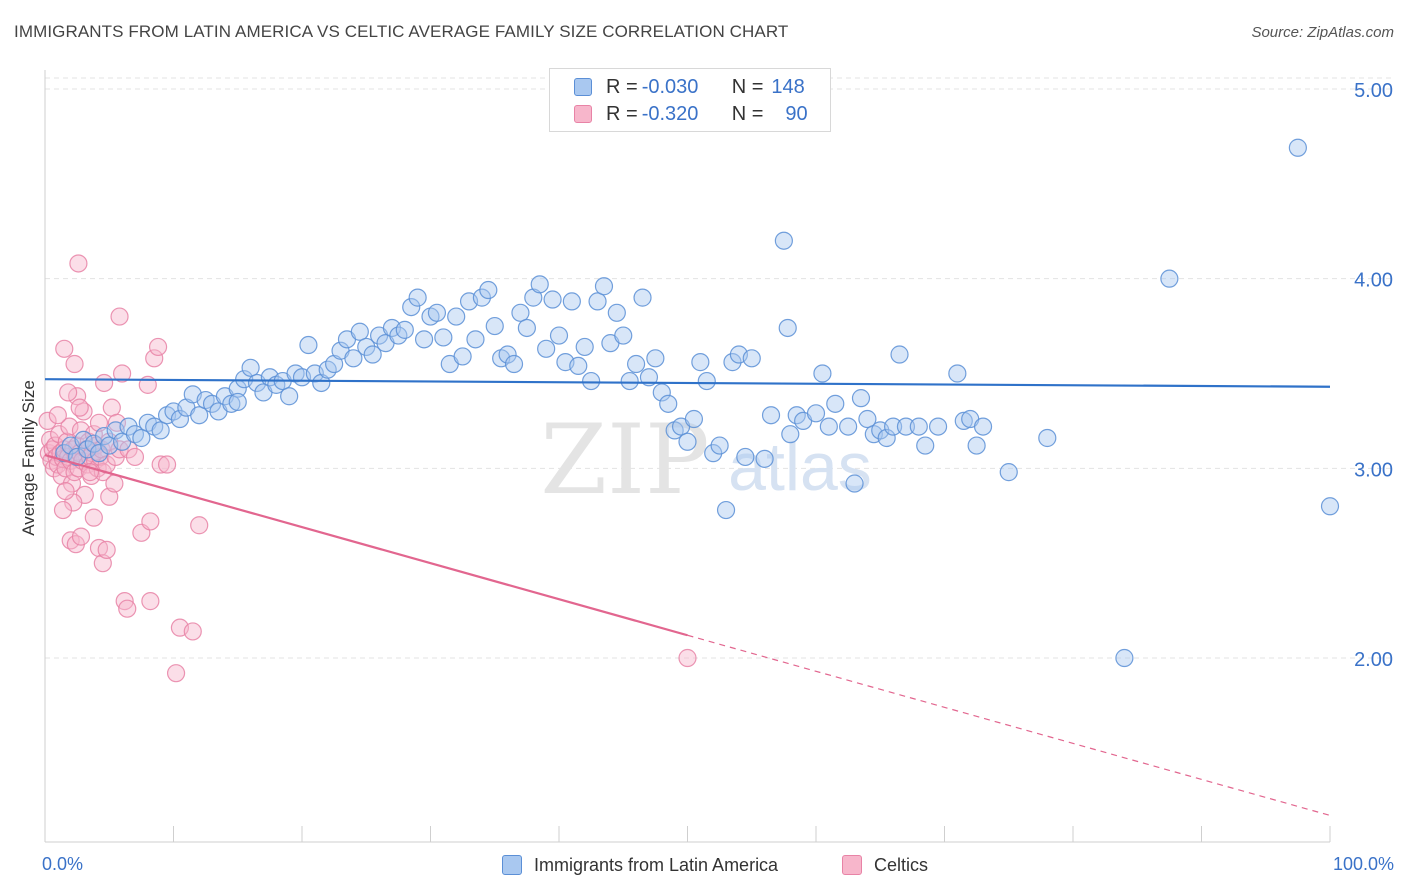 The width and height of the screenshot is (1406, 892). What do you see at coordinates (622, 113) in the screenshot?
I see `legend-r-label: R =` at bounding box center [622, 113].